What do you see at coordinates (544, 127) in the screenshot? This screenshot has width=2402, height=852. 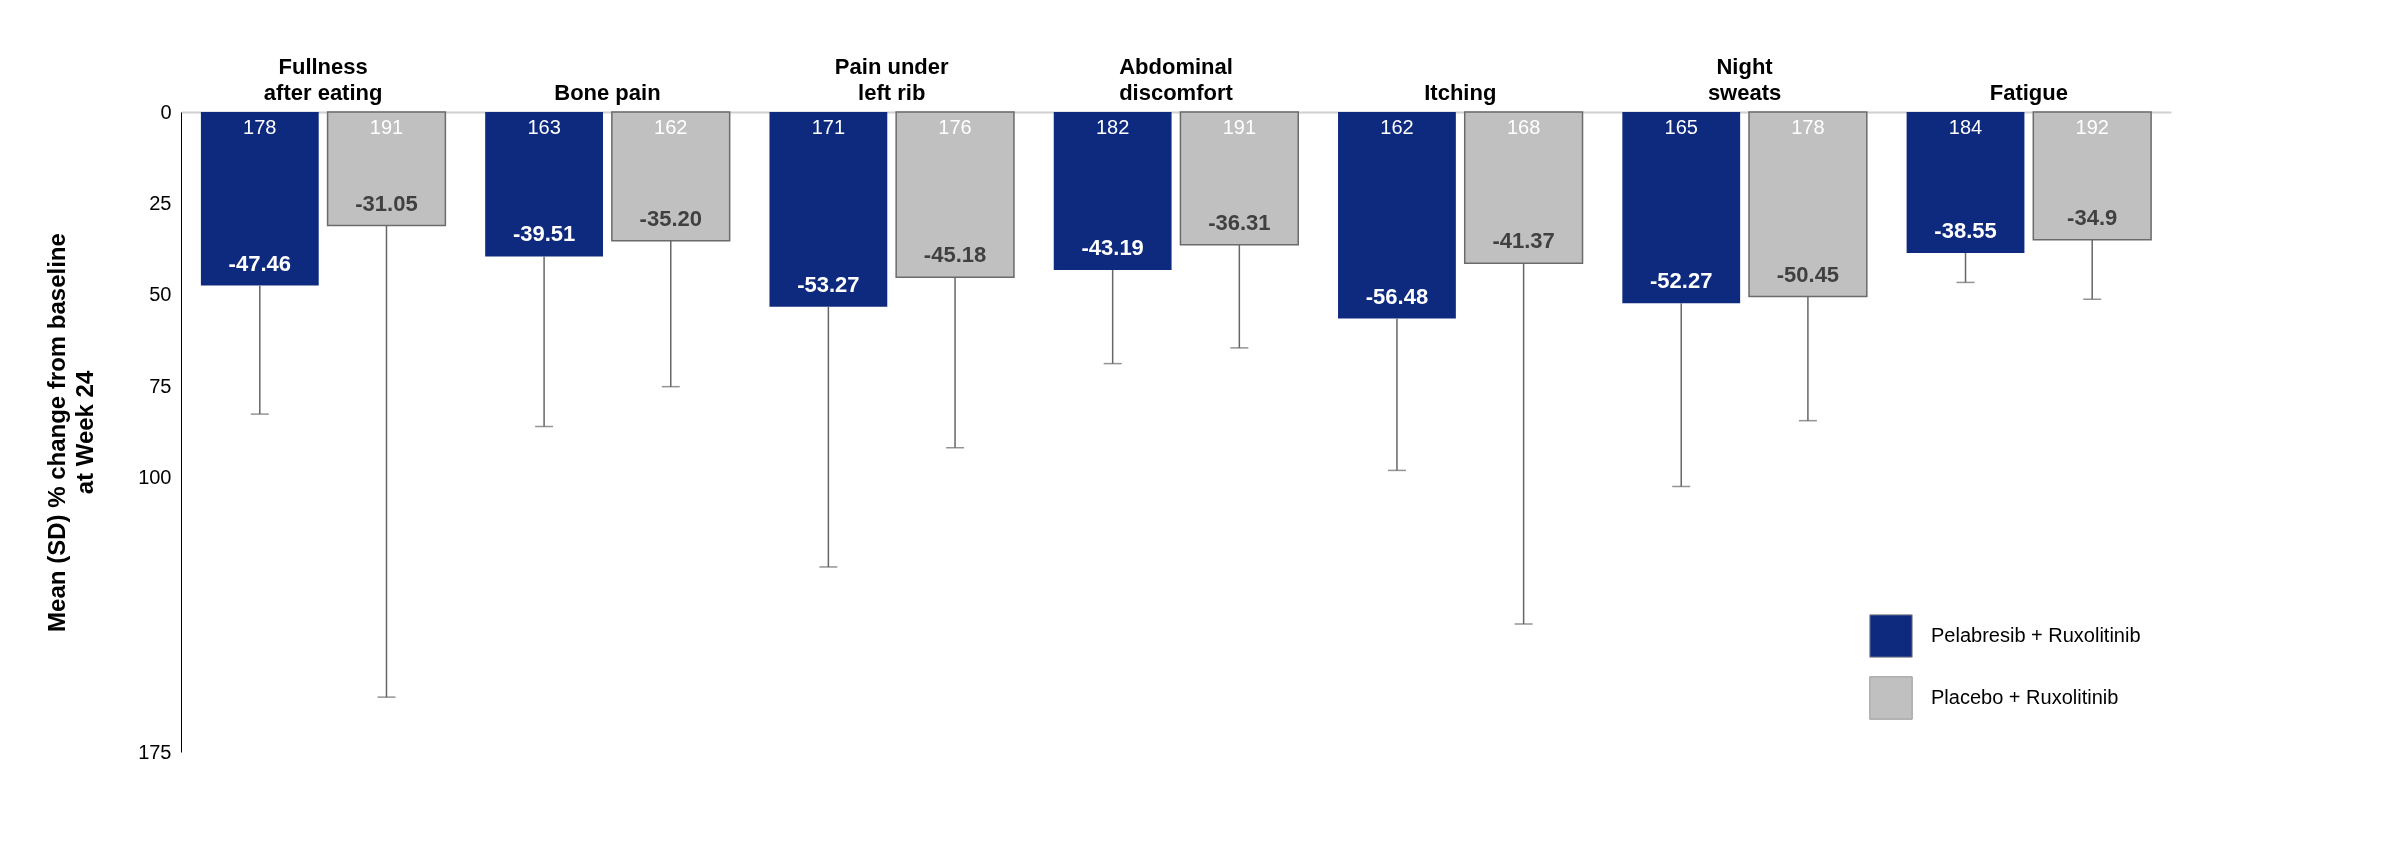 I see `annotation: 163` at bounding box center [544, 127].